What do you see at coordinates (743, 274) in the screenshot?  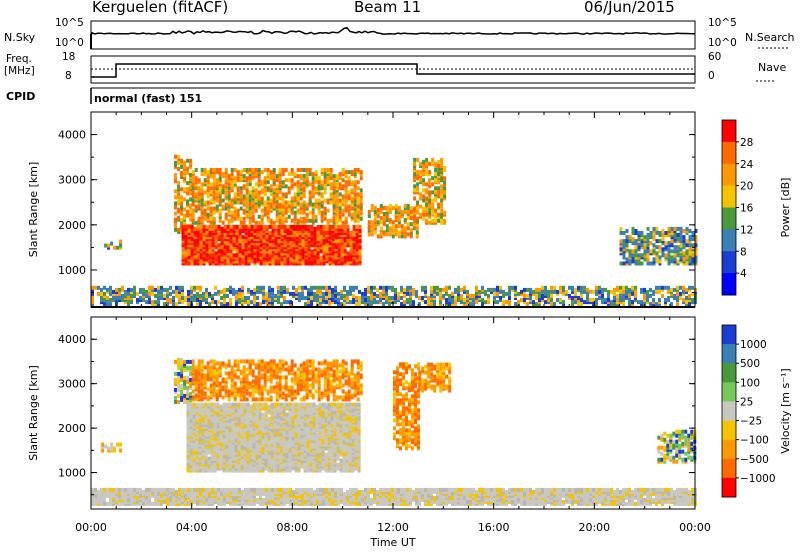 I see `colorbar-tick-label: 4` at bounding box center [743, 274].